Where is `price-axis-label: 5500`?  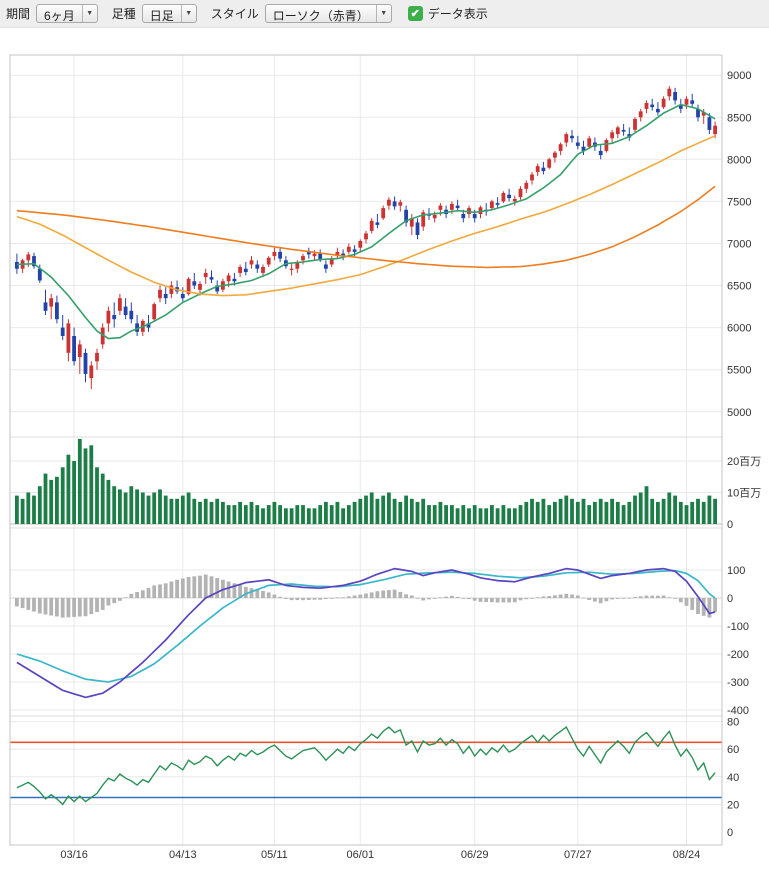
price-axis-label: 5500 is located at coordinates (739, 371).